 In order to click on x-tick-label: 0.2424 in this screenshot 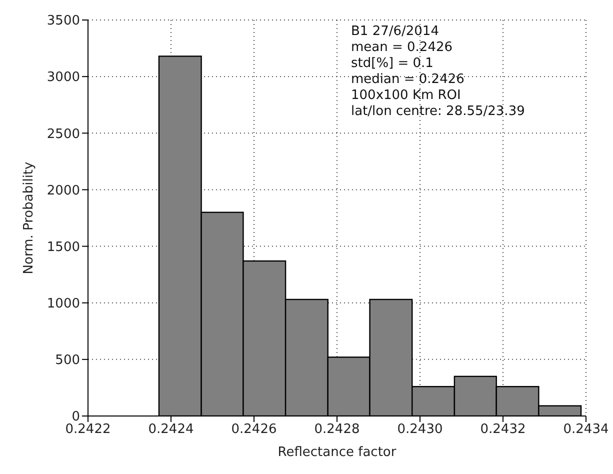, I will do `click(171, 430)`.